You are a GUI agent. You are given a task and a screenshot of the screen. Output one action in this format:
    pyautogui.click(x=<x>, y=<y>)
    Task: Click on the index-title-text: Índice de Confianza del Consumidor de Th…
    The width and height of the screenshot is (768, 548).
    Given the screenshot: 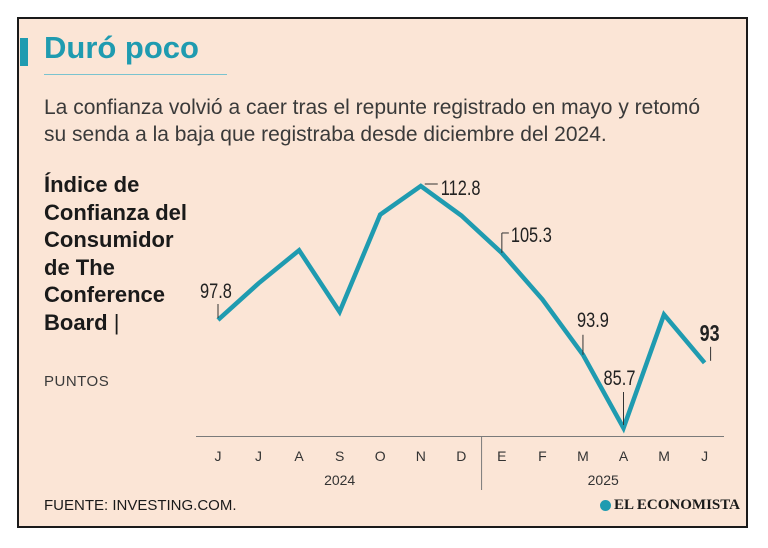 What is the action you would take?
    pyautogui.click(x=116, y=253)
    